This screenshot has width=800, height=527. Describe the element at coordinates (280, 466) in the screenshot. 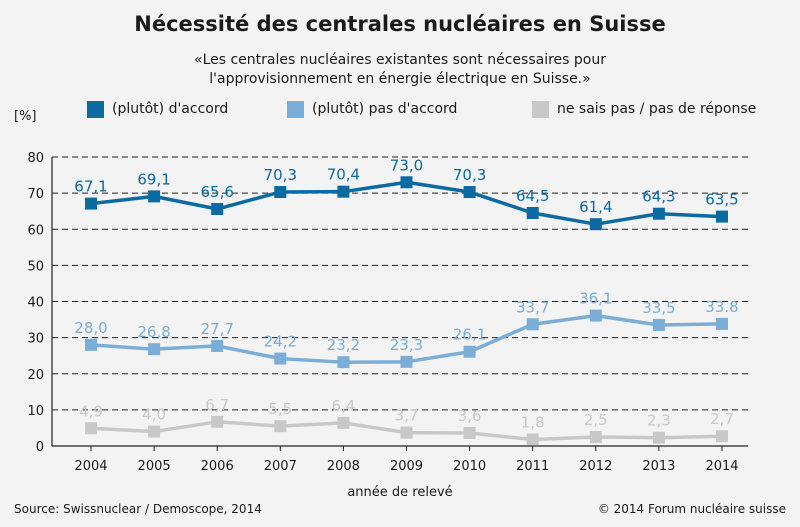

I see `x-tick-label: 2007` at that location.